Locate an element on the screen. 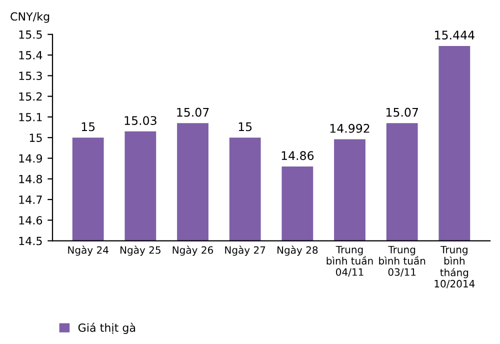 This screenshot has height=344, width=500. x-tick-label: Trung bình tuần 04/11 is located at coordinates (349, 261).